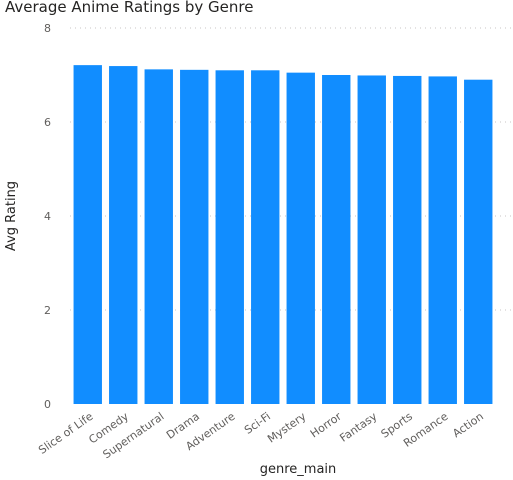 The image size is (513, 480). What do you see at coordinates (478, 241) in the screenshot?
I see `bar-action` at bounding box center [478, 241].